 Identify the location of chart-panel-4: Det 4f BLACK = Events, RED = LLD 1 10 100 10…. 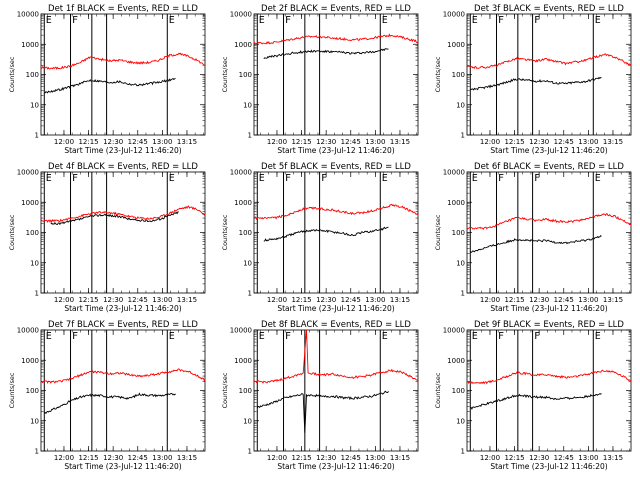
(107, 237).